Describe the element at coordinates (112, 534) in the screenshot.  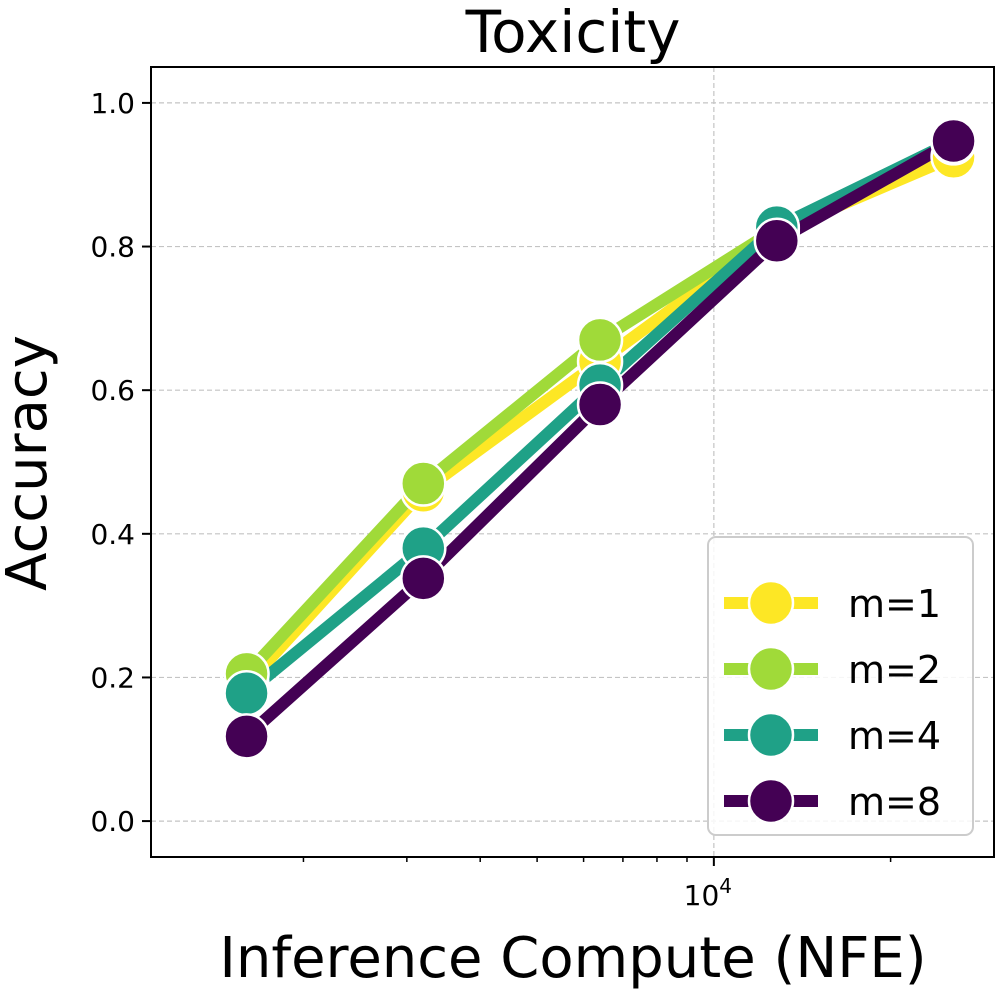
I see `y-tick-label: 0.4` at that location.